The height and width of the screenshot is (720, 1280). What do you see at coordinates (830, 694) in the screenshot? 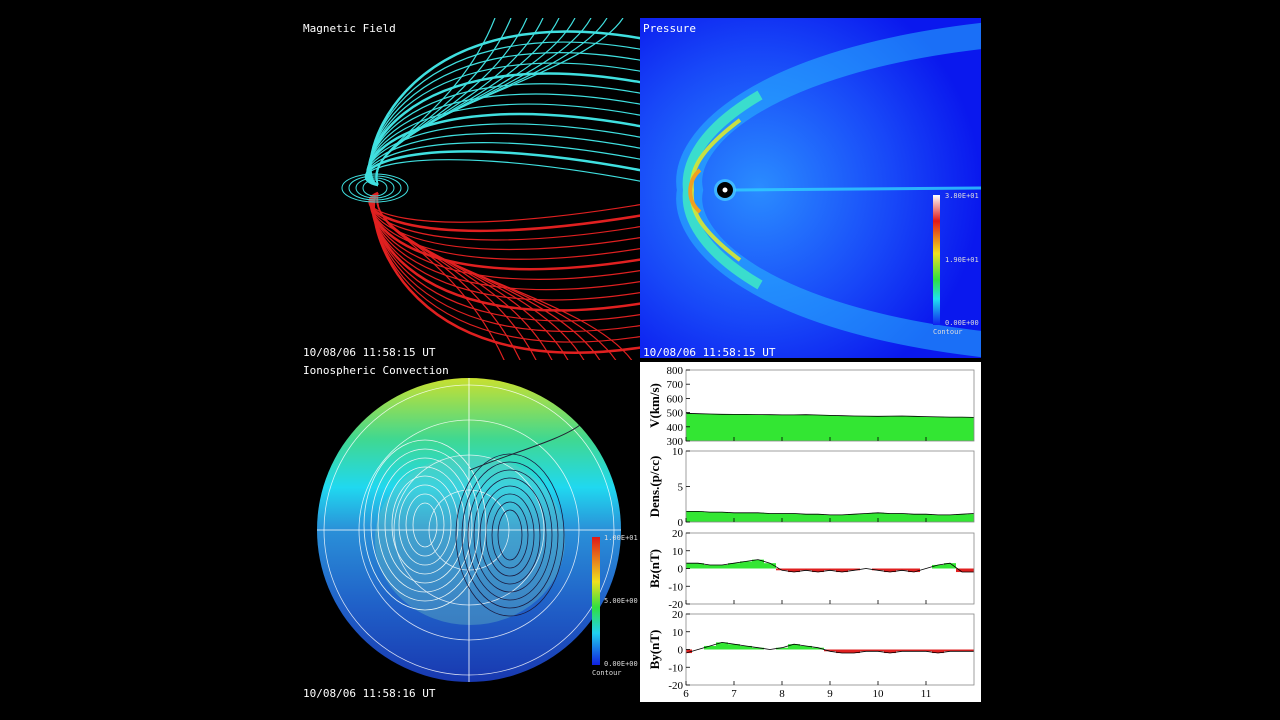
I see `x-tick-label: 9` at bounding box center [830, 694].